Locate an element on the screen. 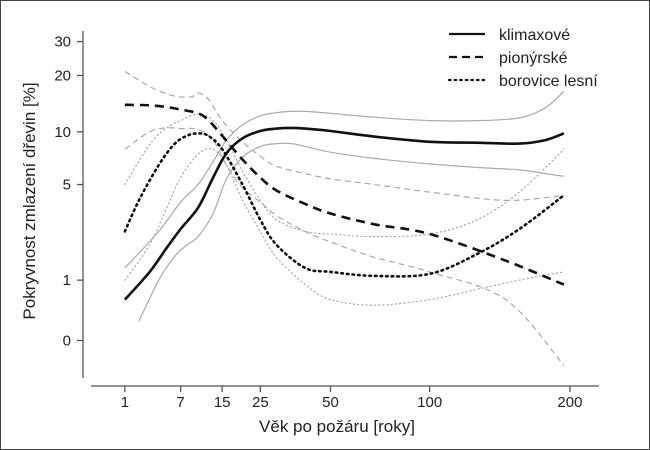  y-tick-label: 0 is located at coordinates (67, 340).